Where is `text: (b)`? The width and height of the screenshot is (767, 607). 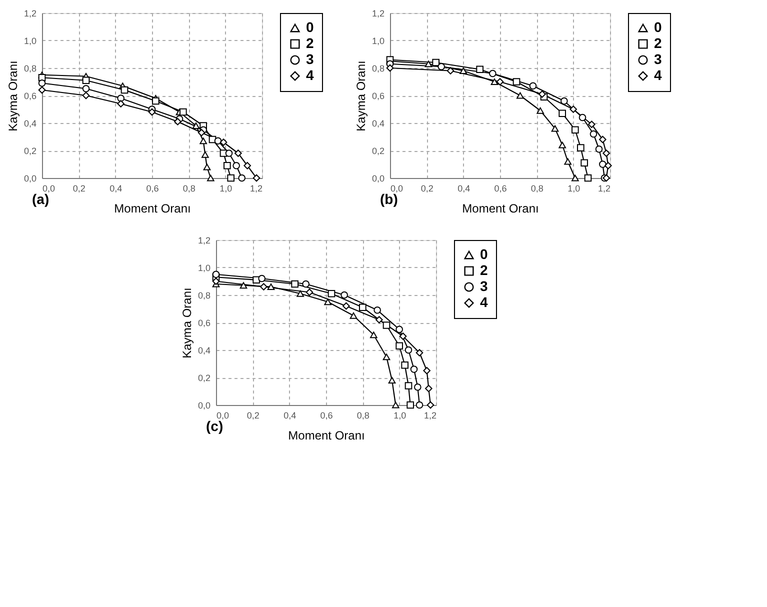 text: (b) is located at coordinates (389, 199).